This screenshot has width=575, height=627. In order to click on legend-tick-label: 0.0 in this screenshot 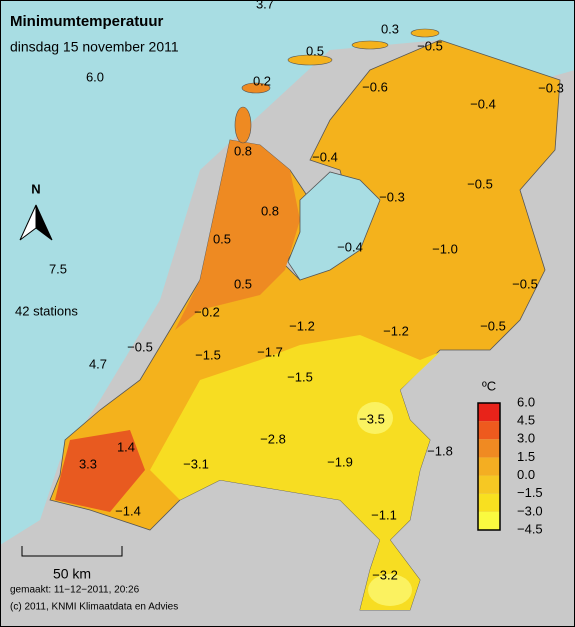, I will do `click(526, 474)`.